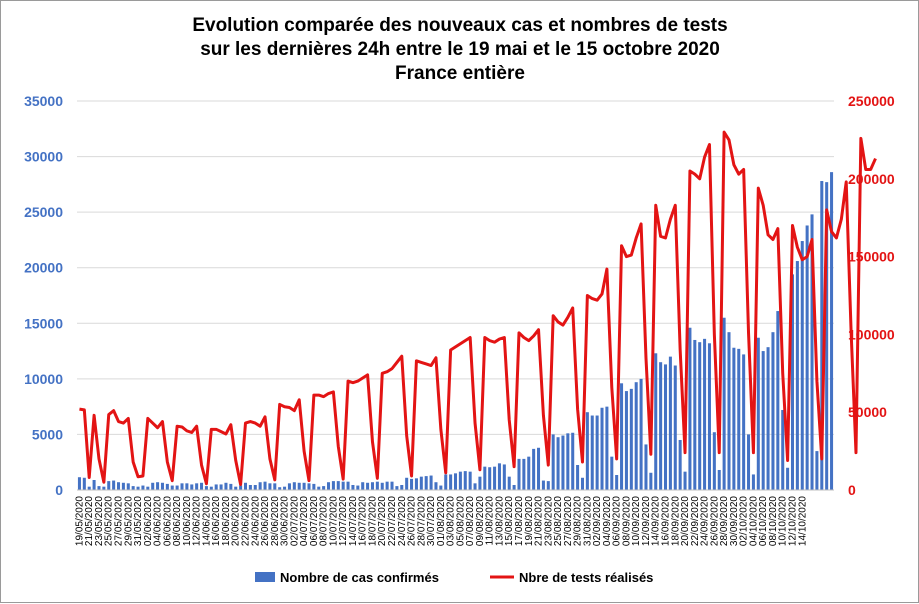 This screenshot has width=919, height=604. I want to click on x-tick-label-51: 29/08/2020, so click(578, 521).